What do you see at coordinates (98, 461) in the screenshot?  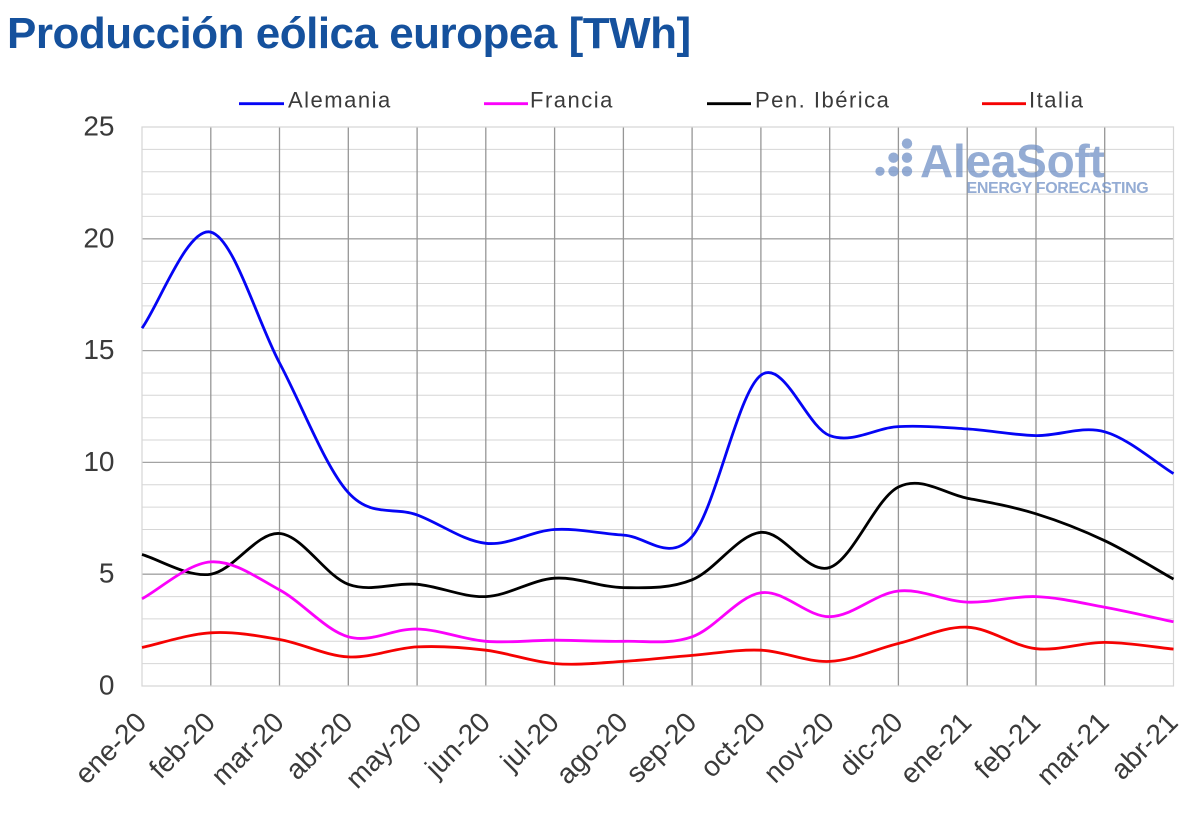 I see `svg-text: 10` at bounding box center [98, 461].